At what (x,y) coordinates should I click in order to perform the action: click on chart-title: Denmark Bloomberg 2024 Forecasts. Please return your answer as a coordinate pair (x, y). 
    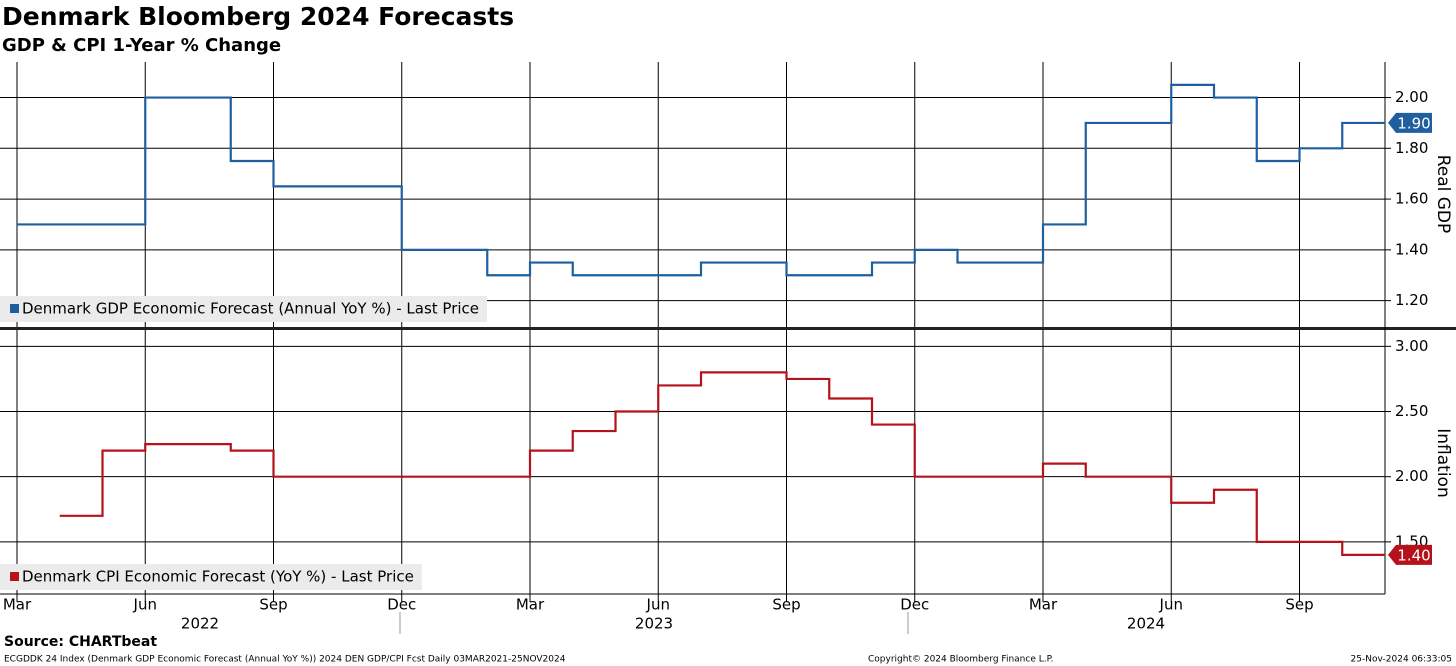
    Looking at the image, I should click on (258, 16).